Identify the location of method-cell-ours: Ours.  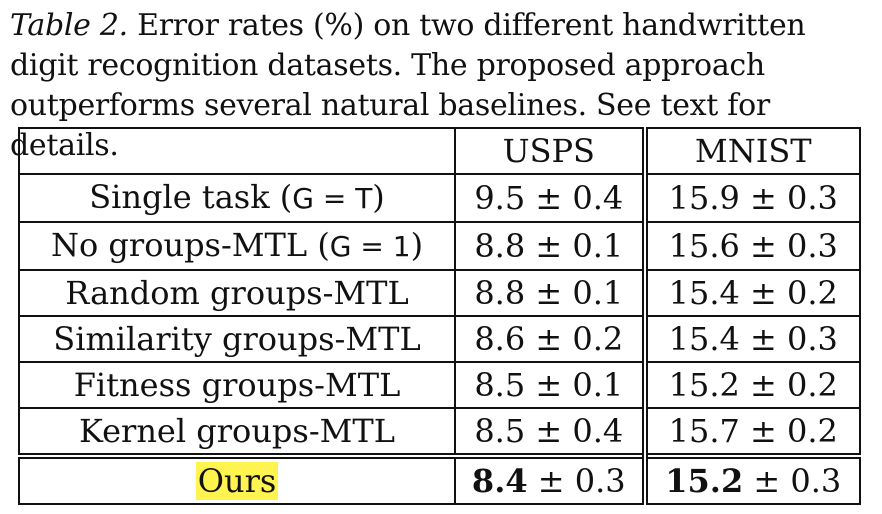
(237, 479).